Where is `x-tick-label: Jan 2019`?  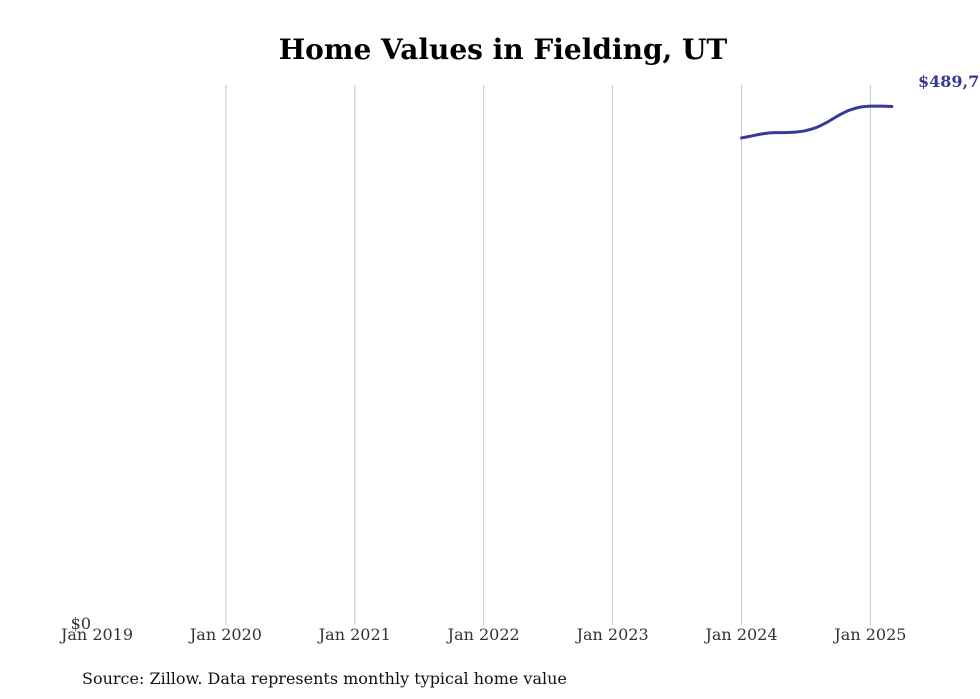 x-tick-label: Jan 2019 is located at coordinates (96, 634).